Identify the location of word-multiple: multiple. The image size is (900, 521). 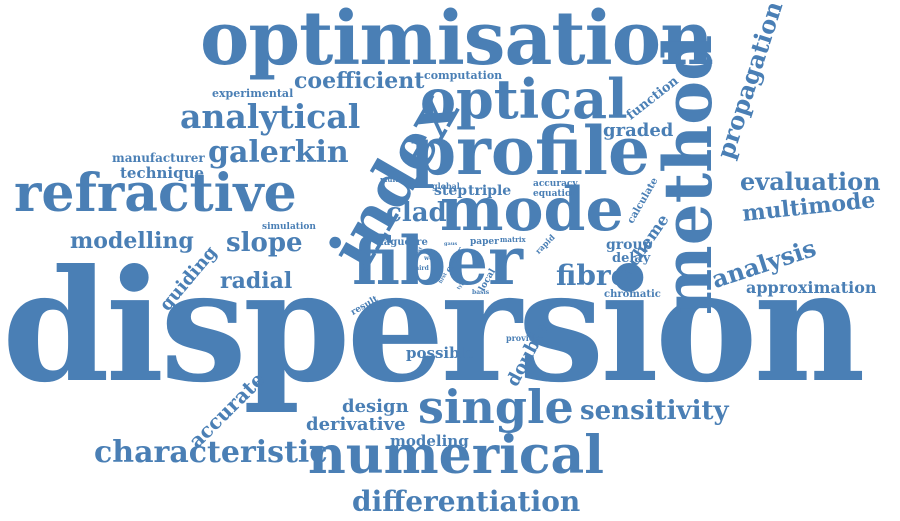
(397, 179).